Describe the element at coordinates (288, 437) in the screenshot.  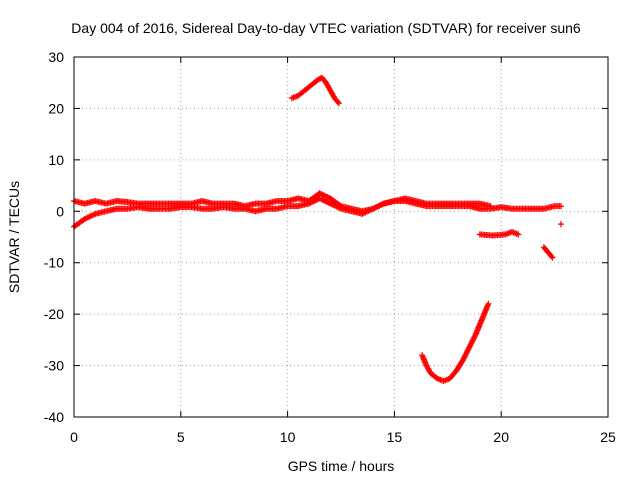
I see `x-tick-label: 10` at that location.